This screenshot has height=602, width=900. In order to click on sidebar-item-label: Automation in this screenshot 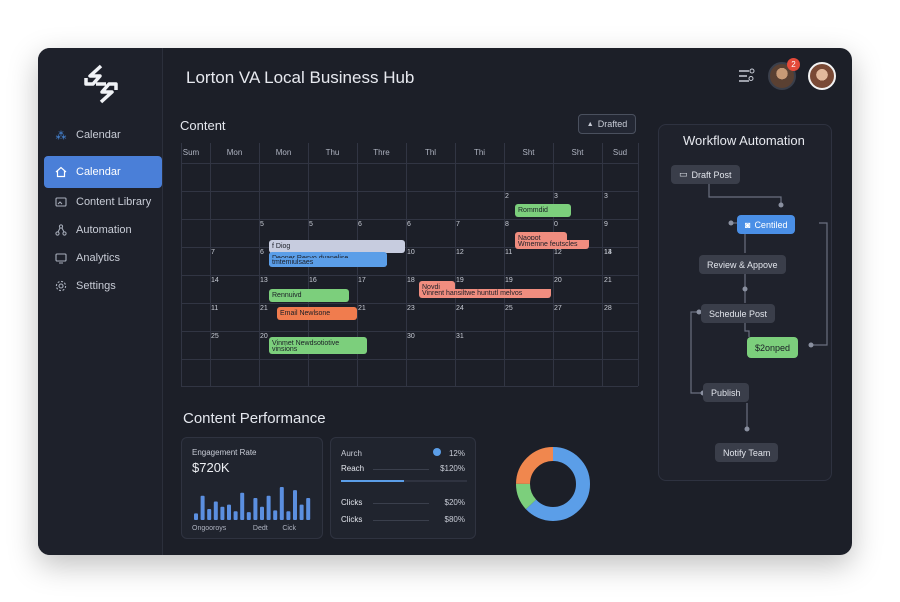, I will do `click(104, 230)`.